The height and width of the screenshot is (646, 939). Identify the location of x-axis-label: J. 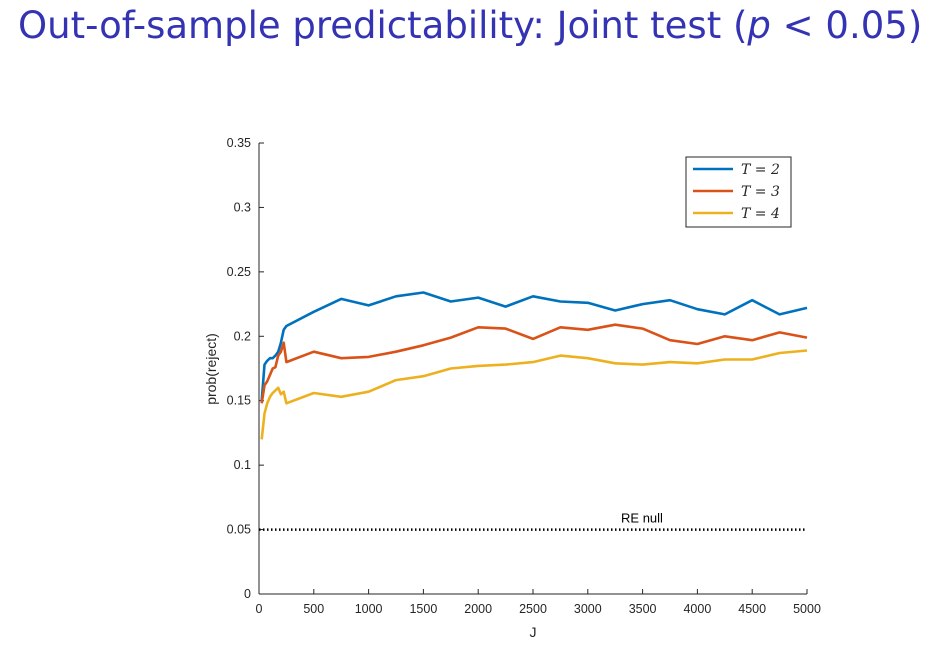
(533, 632).